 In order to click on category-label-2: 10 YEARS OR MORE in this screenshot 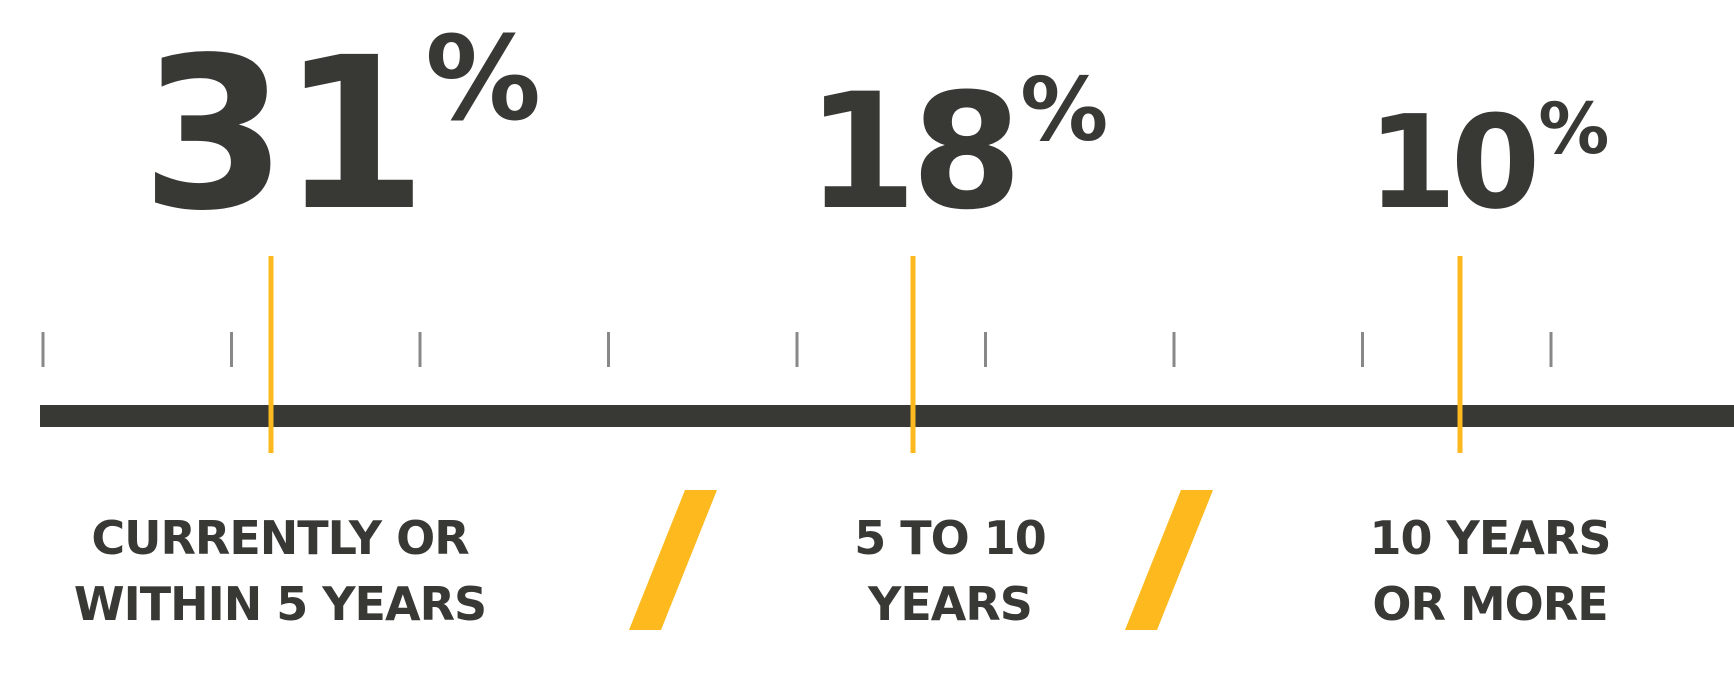, I will do `click(1490, 571)`.